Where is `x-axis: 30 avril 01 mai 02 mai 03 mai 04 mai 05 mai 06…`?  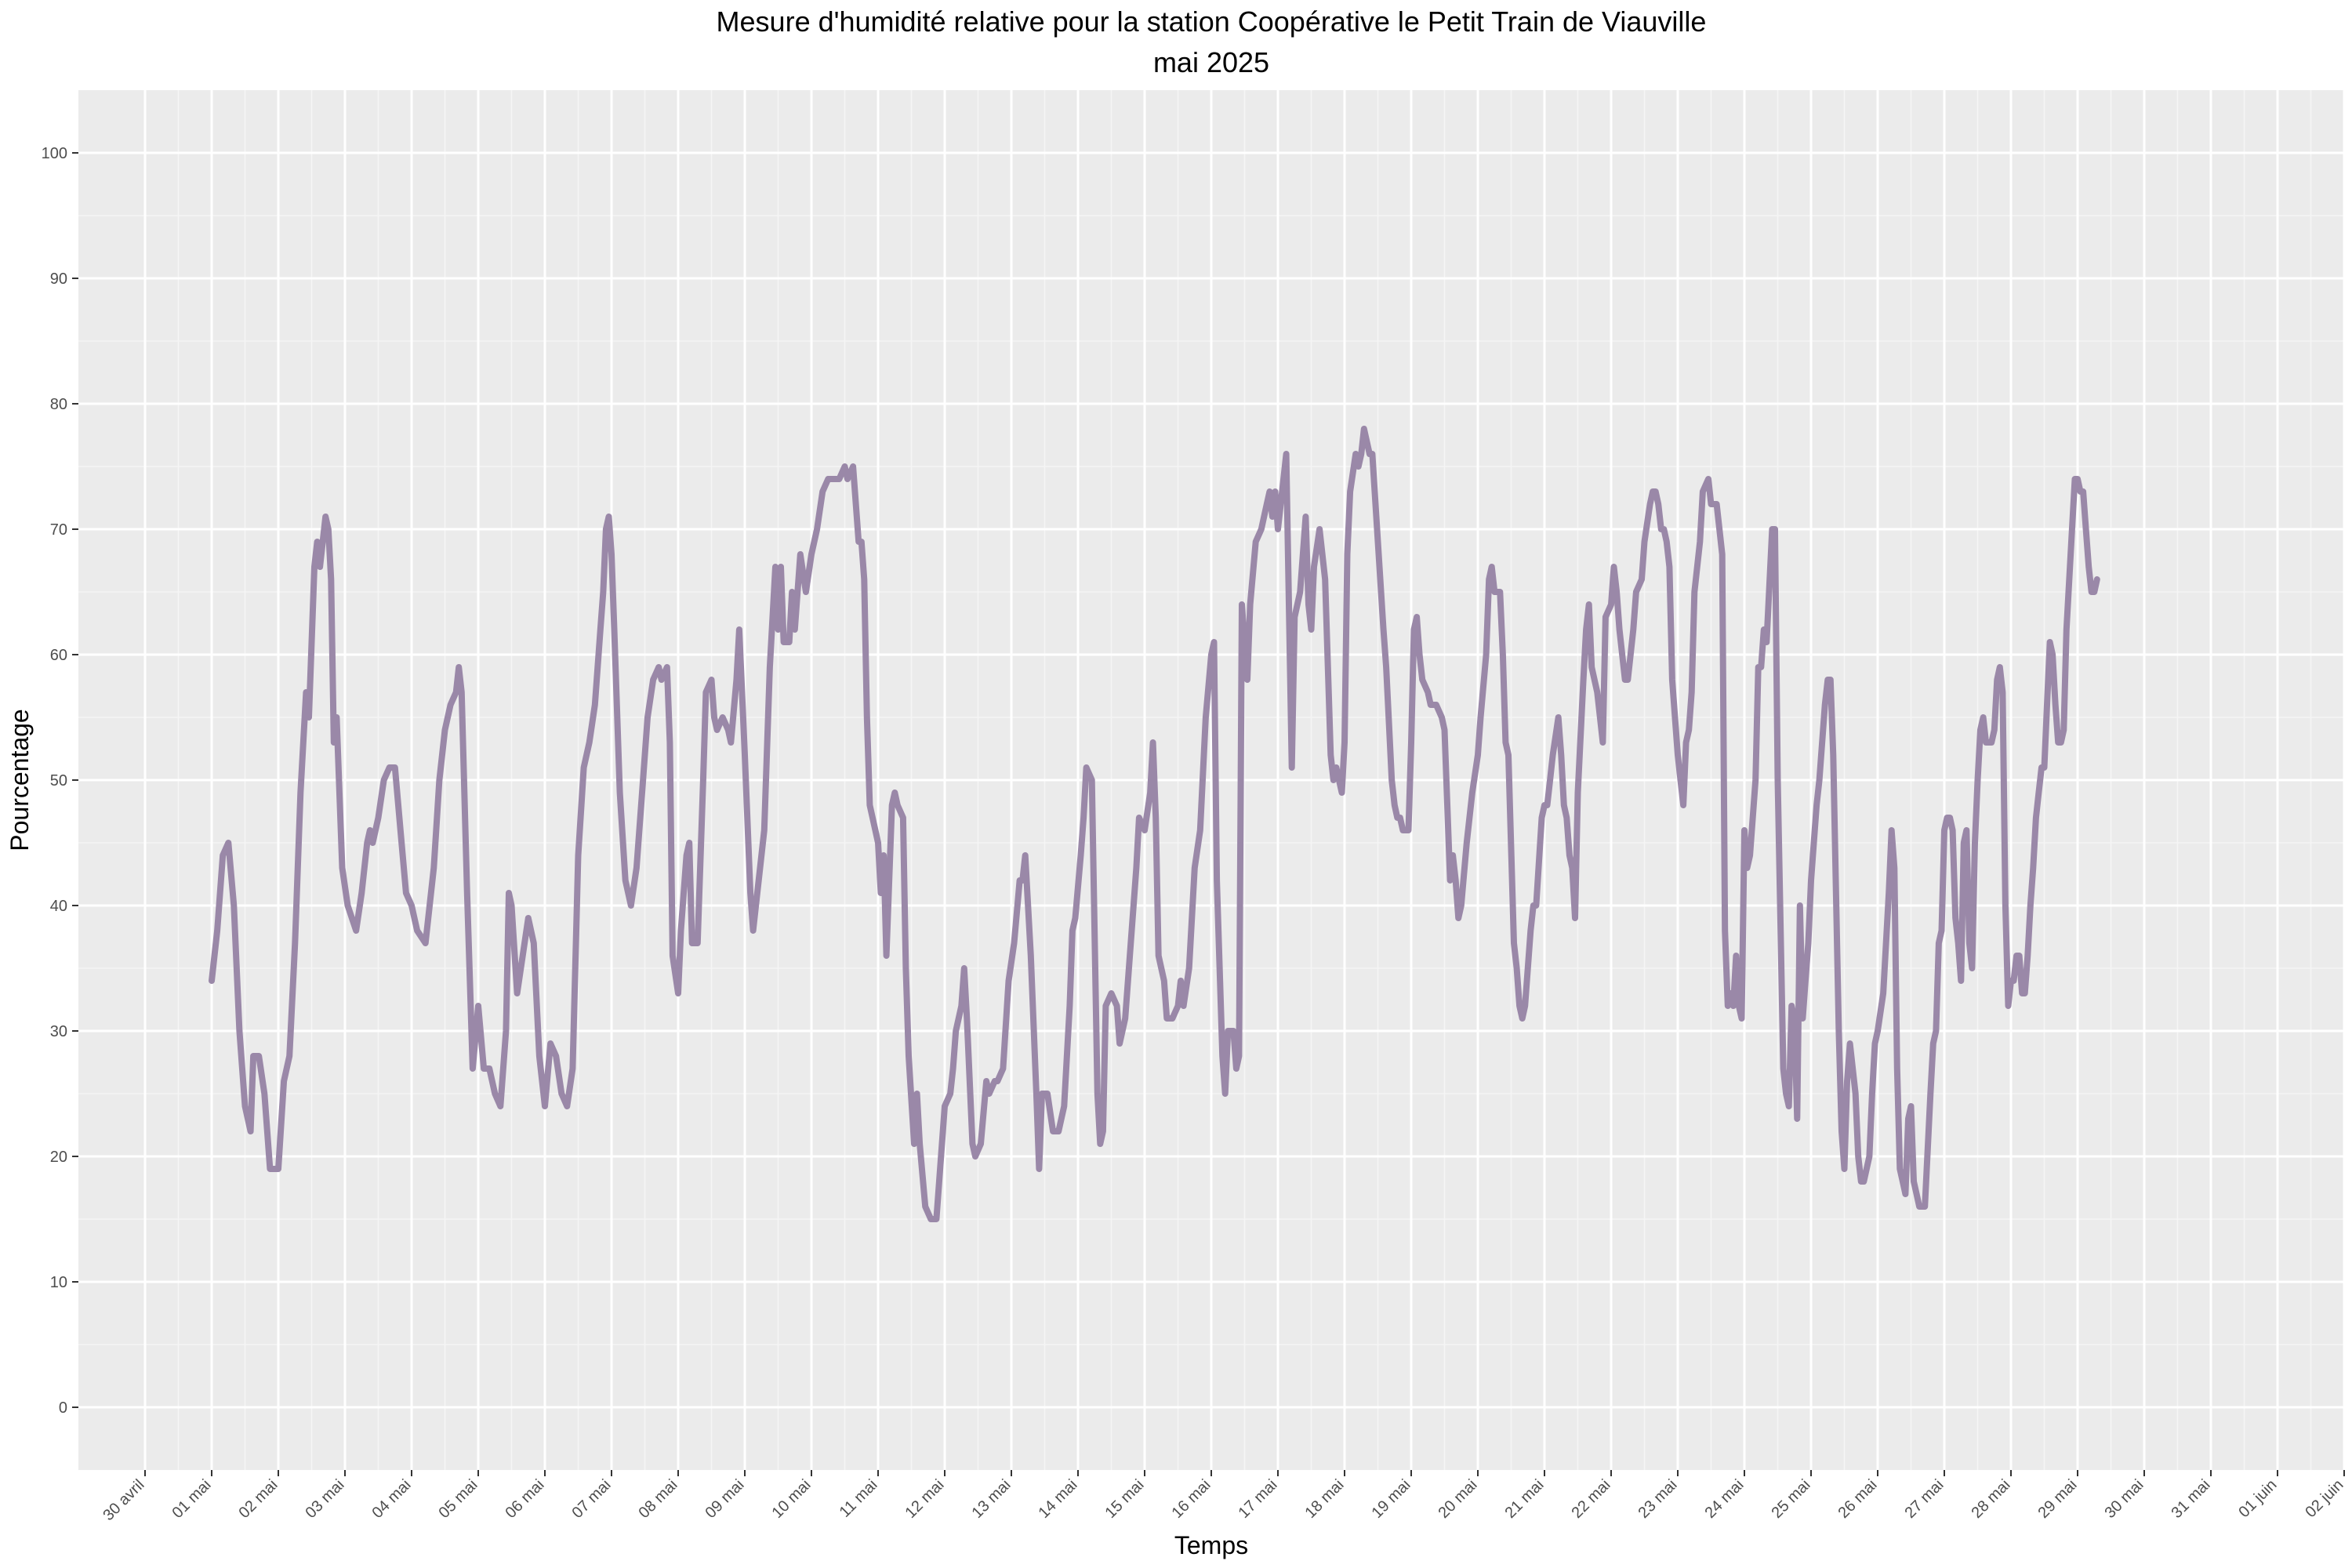 x-axis: 30 avril 01 mai 02 mai 03 mai 04 mai 05 mai 06… is located at coordinates (1223, 1497).